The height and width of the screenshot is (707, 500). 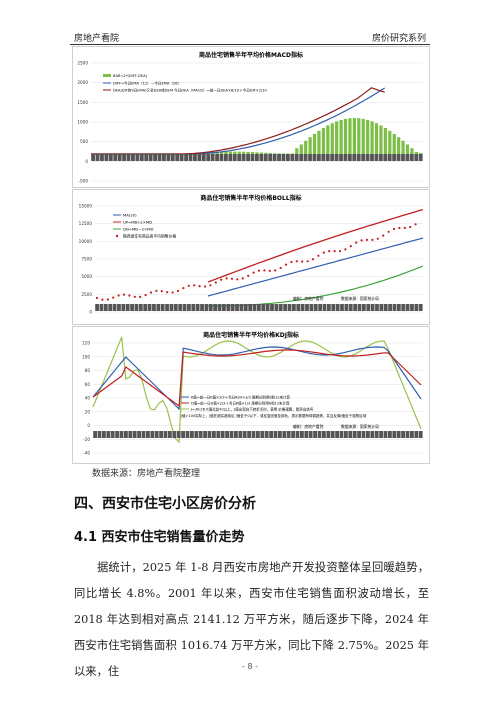 I want to click on legend-dn: DN=MB－2×MD, so click(x=138, y=229).